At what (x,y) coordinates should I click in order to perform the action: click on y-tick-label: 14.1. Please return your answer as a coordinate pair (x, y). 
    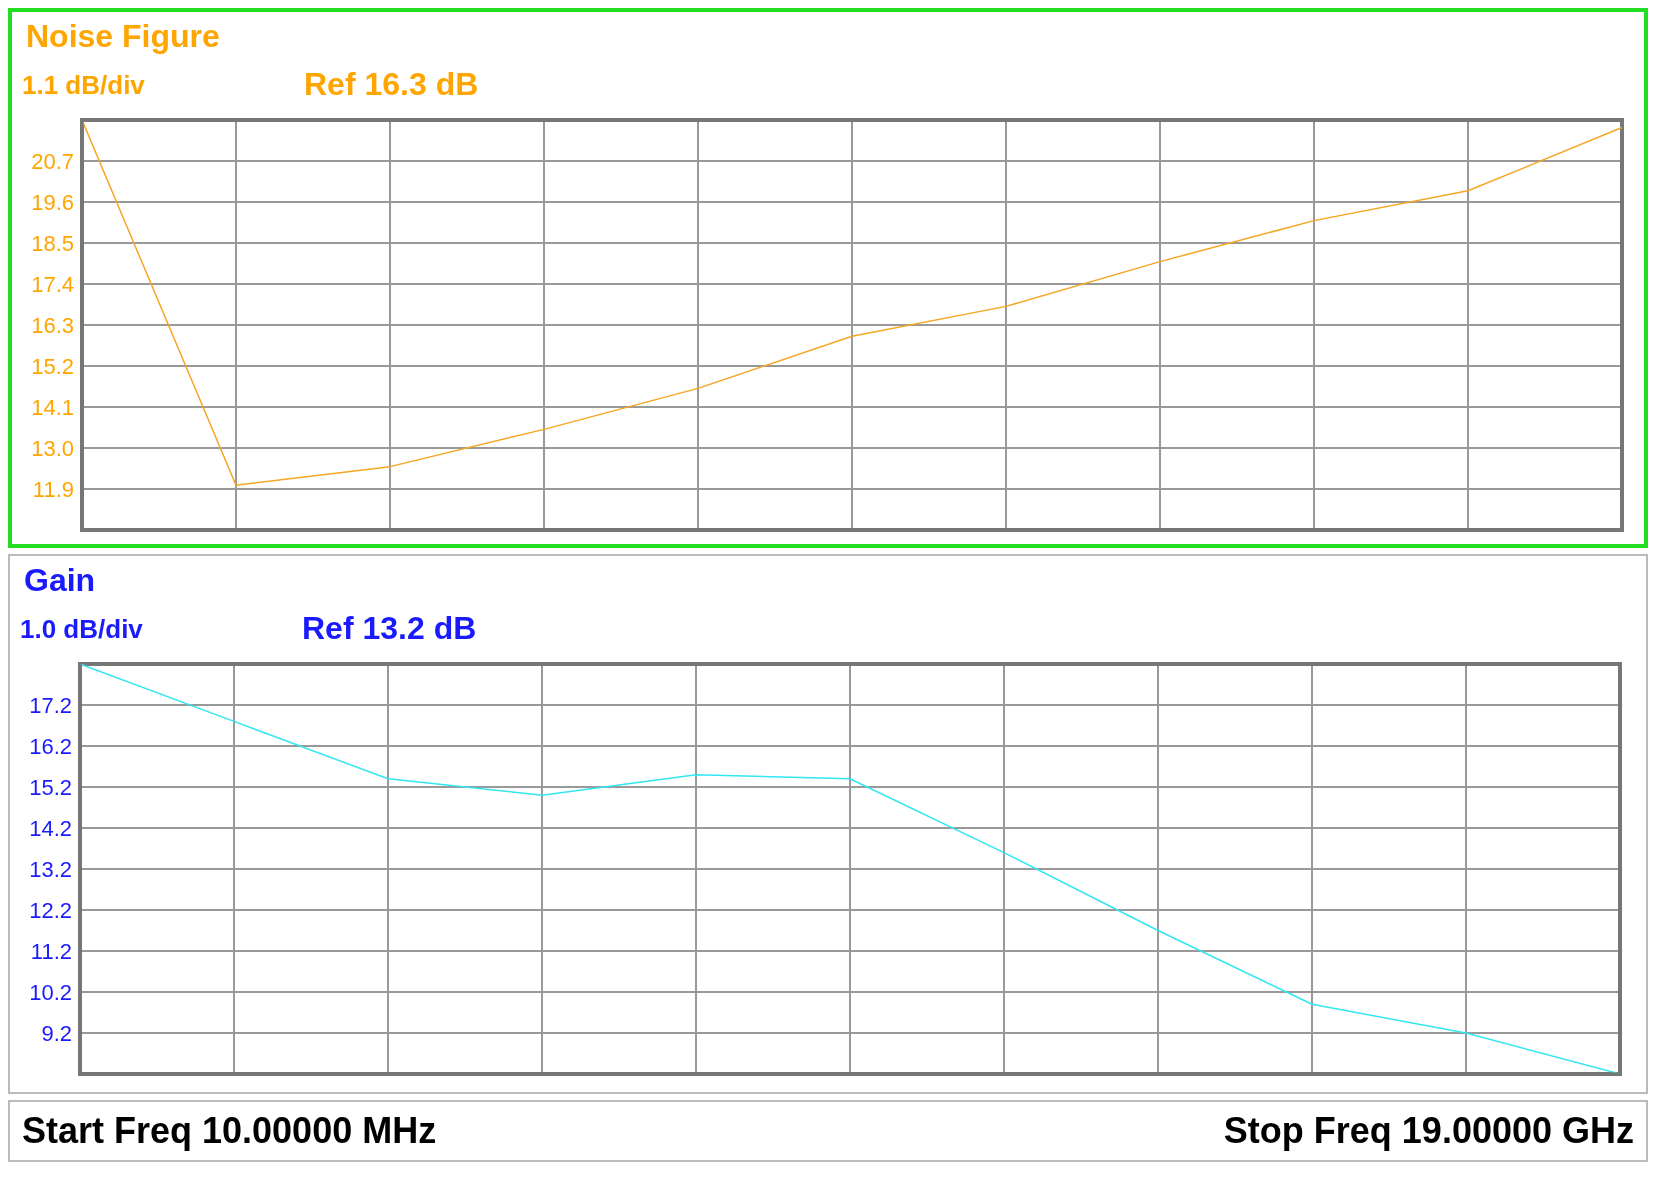
    Looking at the image, I should click on (52, 407).